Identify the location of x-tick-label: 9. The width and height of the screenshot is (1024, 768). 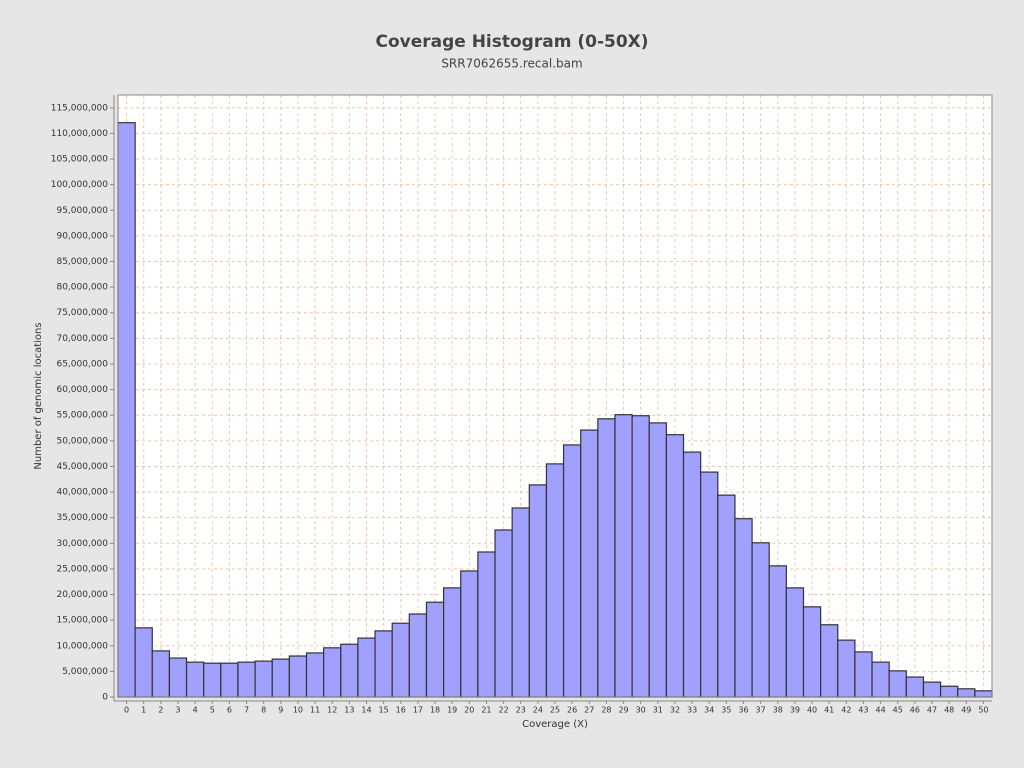
(280, 710).